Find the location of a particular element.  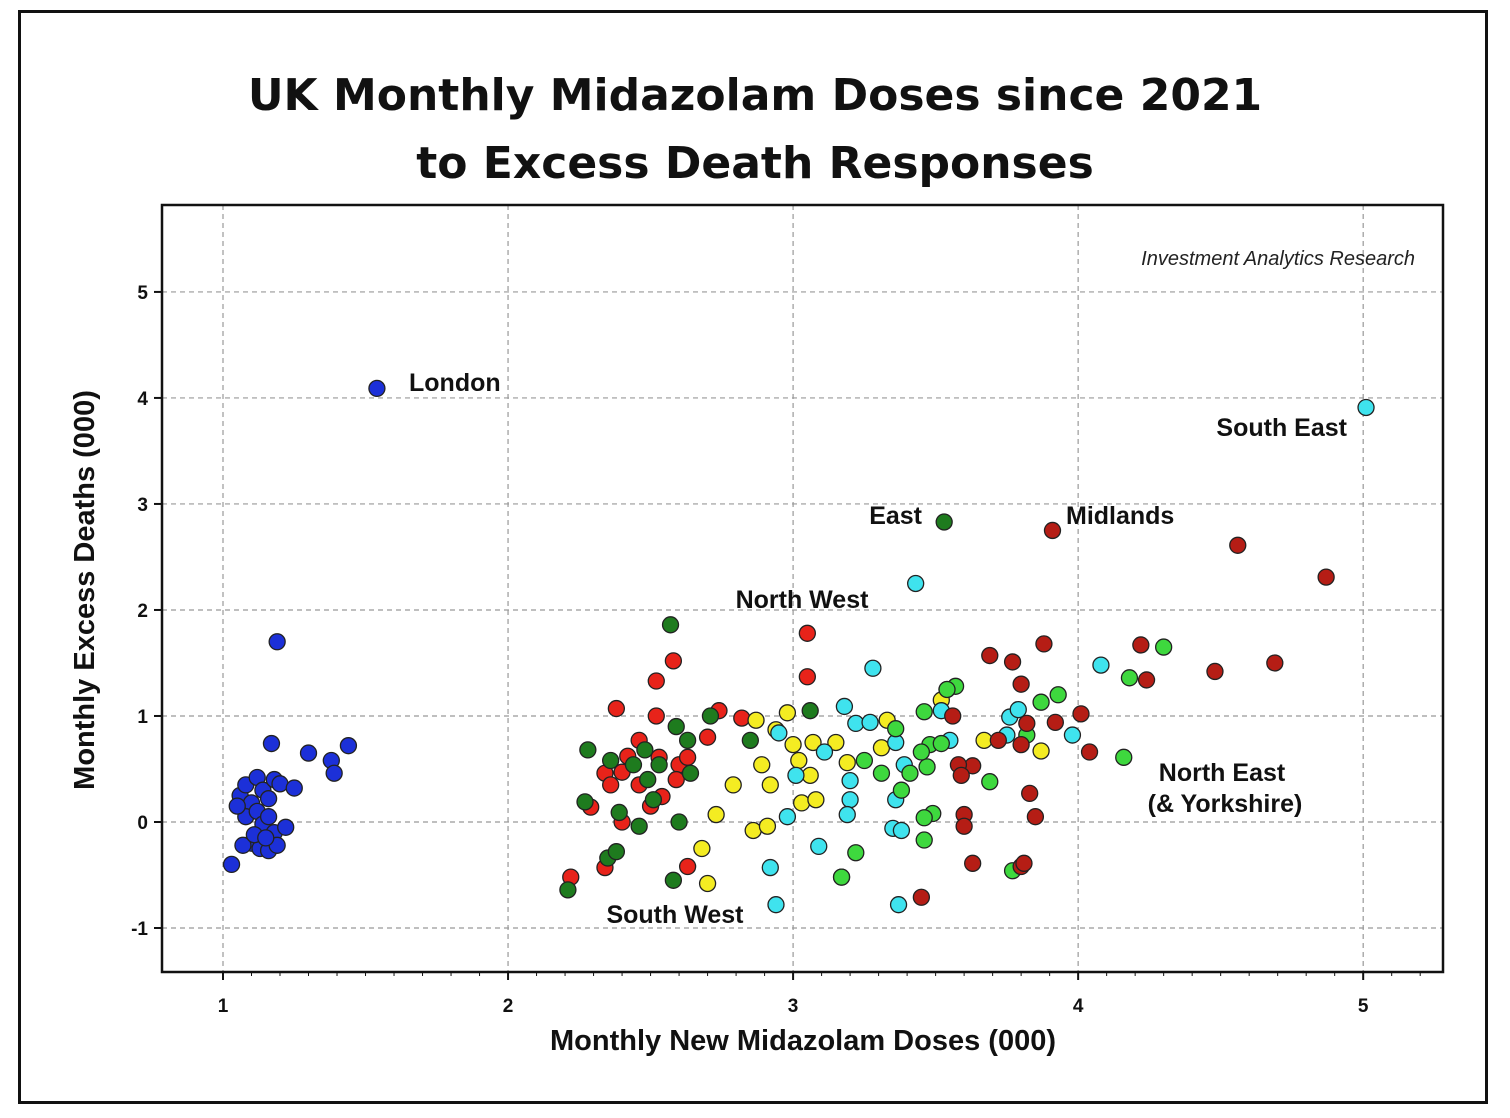

chart-title-line-2: to Excess Death Responses is located at coordinates (755, 163).